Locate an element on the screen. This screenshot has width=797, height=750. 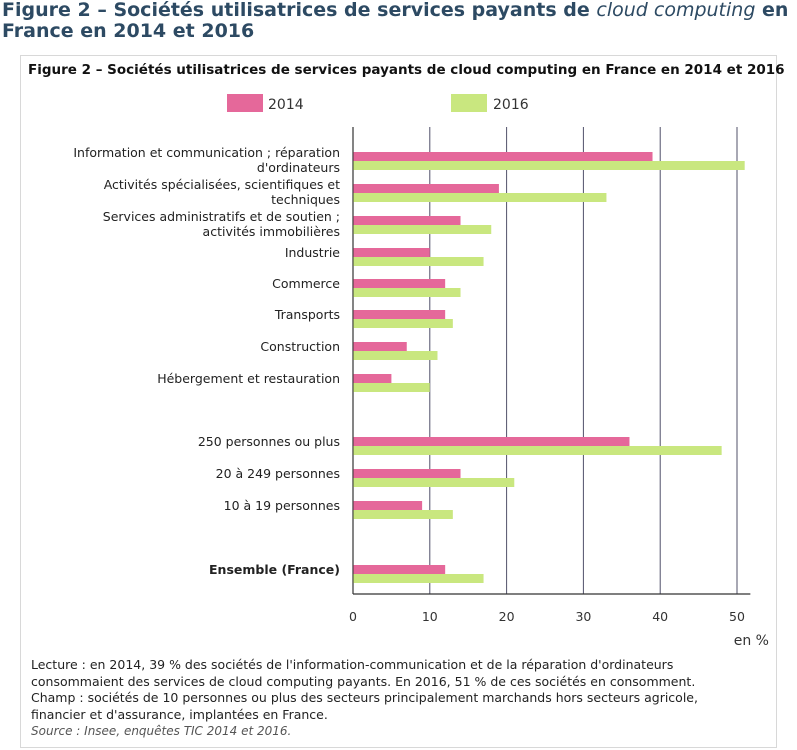
x-tick-label: 0 is located at coordinates (353, 616).